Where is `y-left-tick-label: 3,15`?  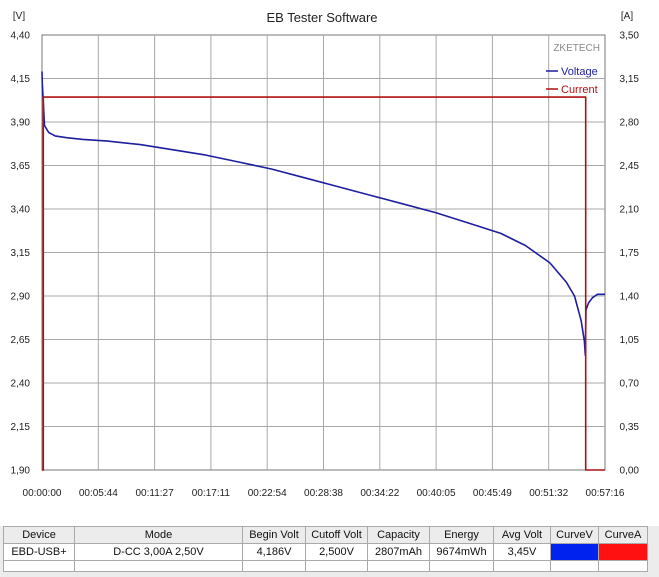
y-left-tick-label: 3,15 is located at coordinates (21, 253).